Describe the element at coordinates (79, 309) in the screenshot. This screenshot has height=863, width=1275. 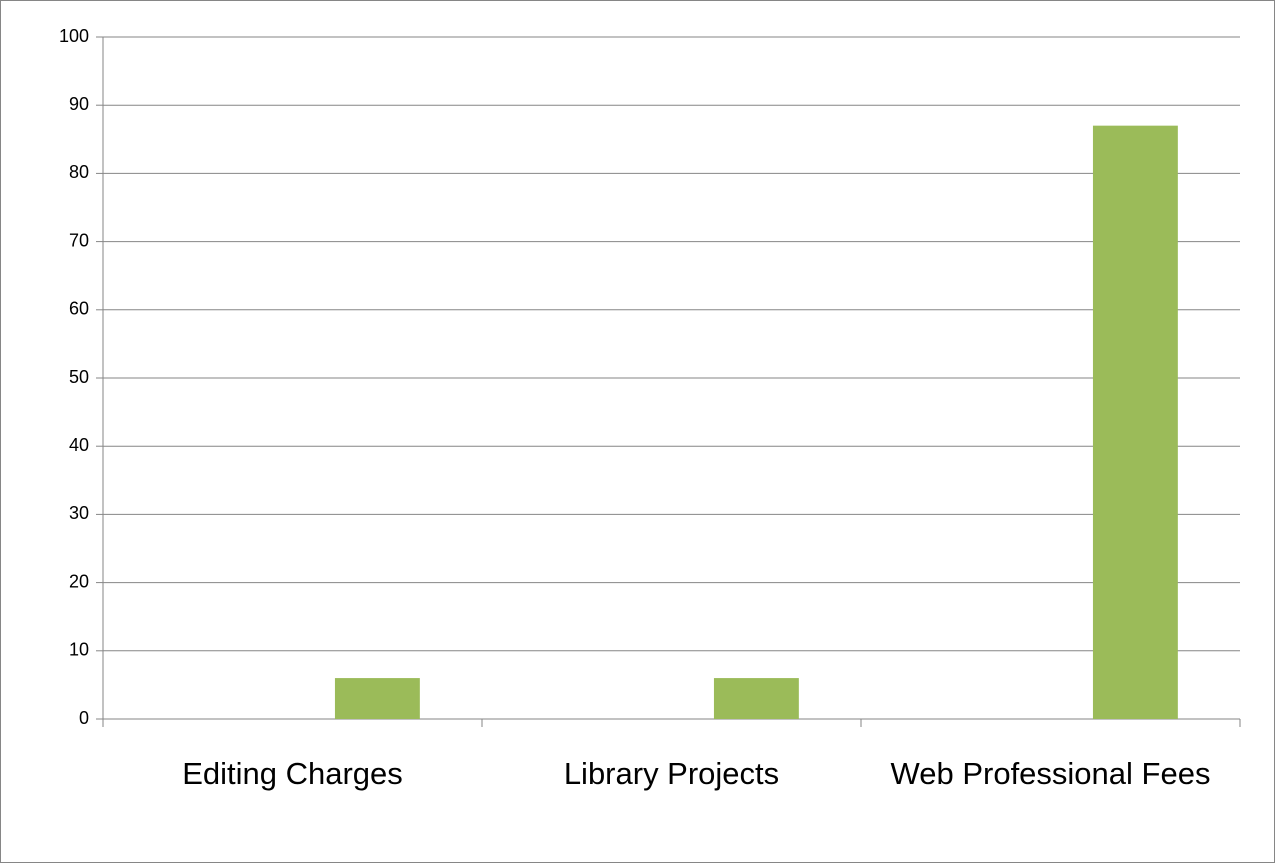
I see `y-tick-label: 60` at that location.